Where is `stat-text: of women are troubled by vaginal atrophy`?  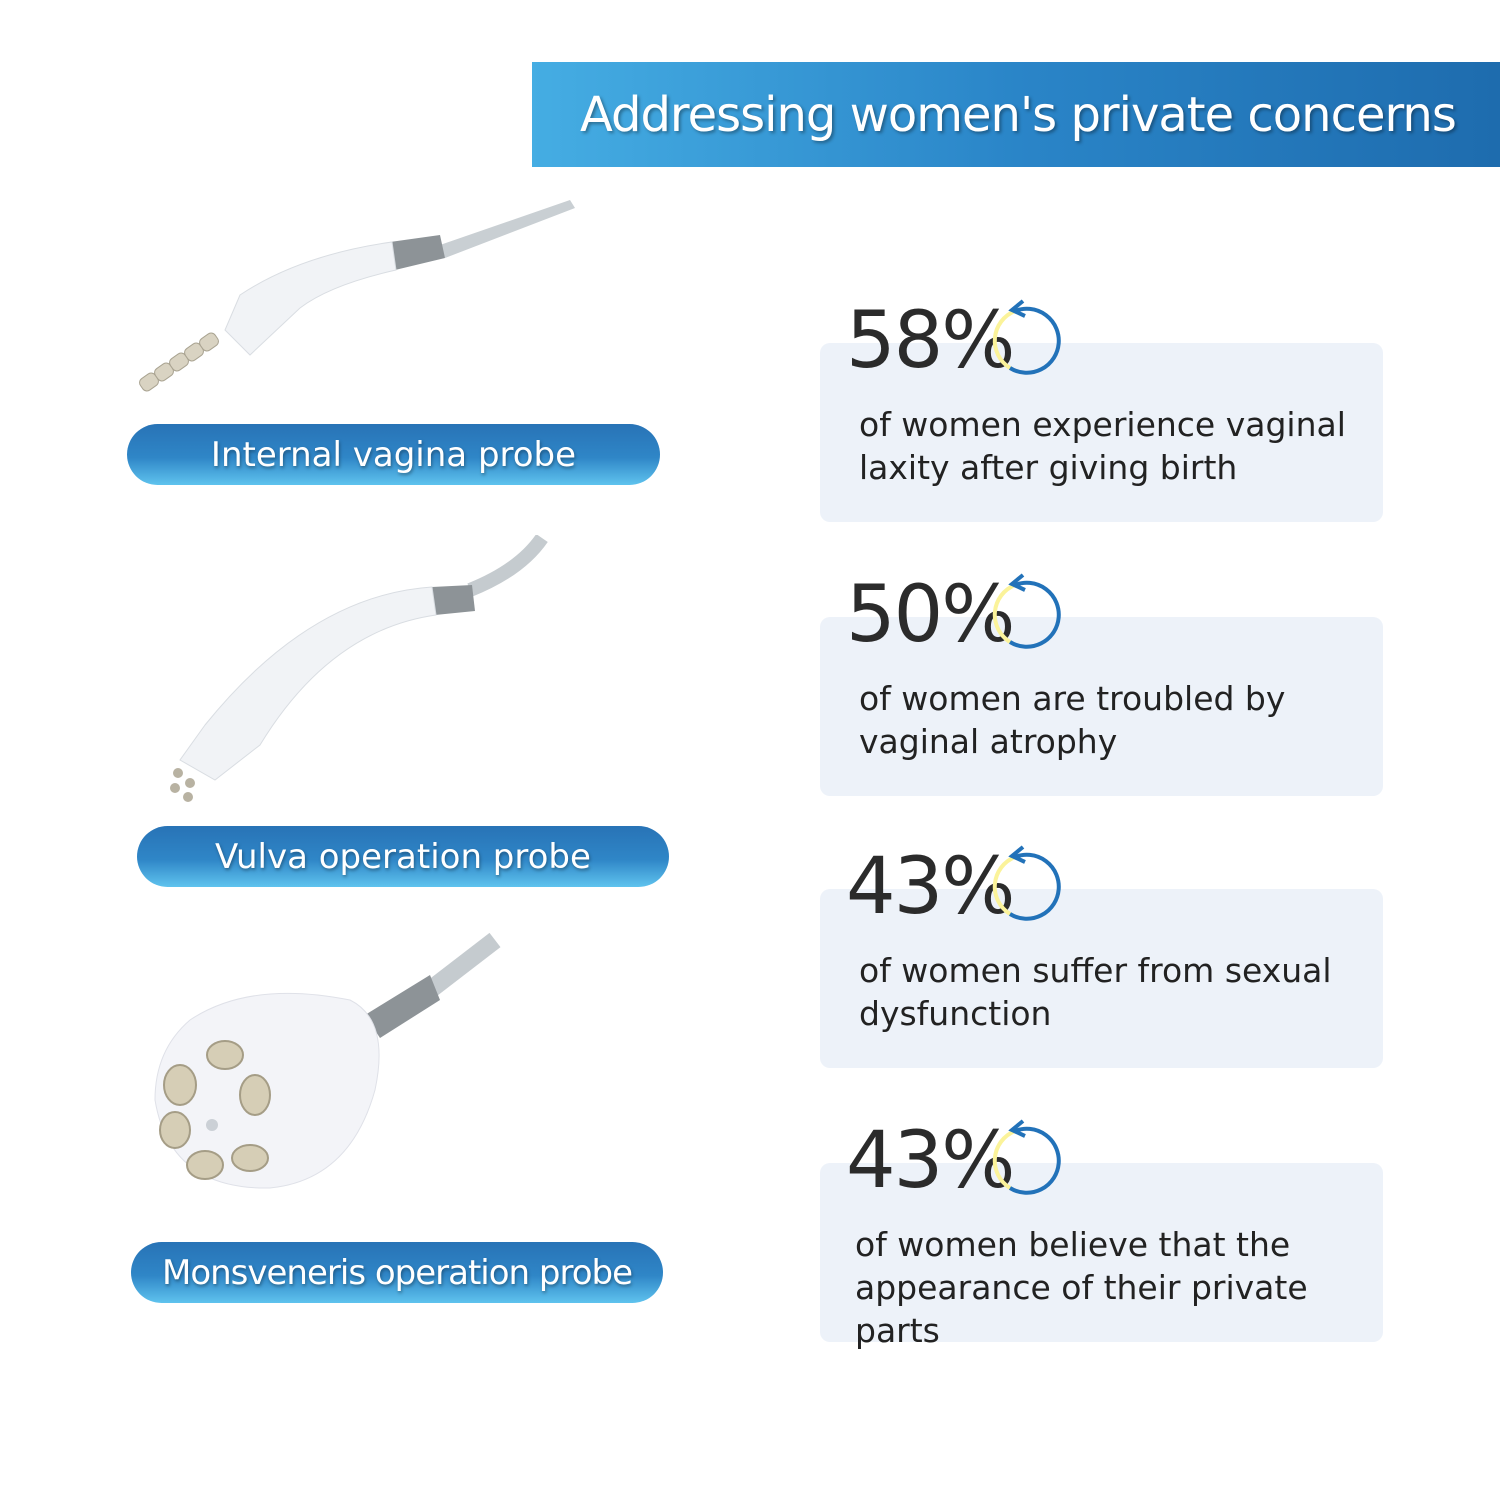
stat-text: of women are troubled by vaginal atrophy is located at coordinates (1072, 720).